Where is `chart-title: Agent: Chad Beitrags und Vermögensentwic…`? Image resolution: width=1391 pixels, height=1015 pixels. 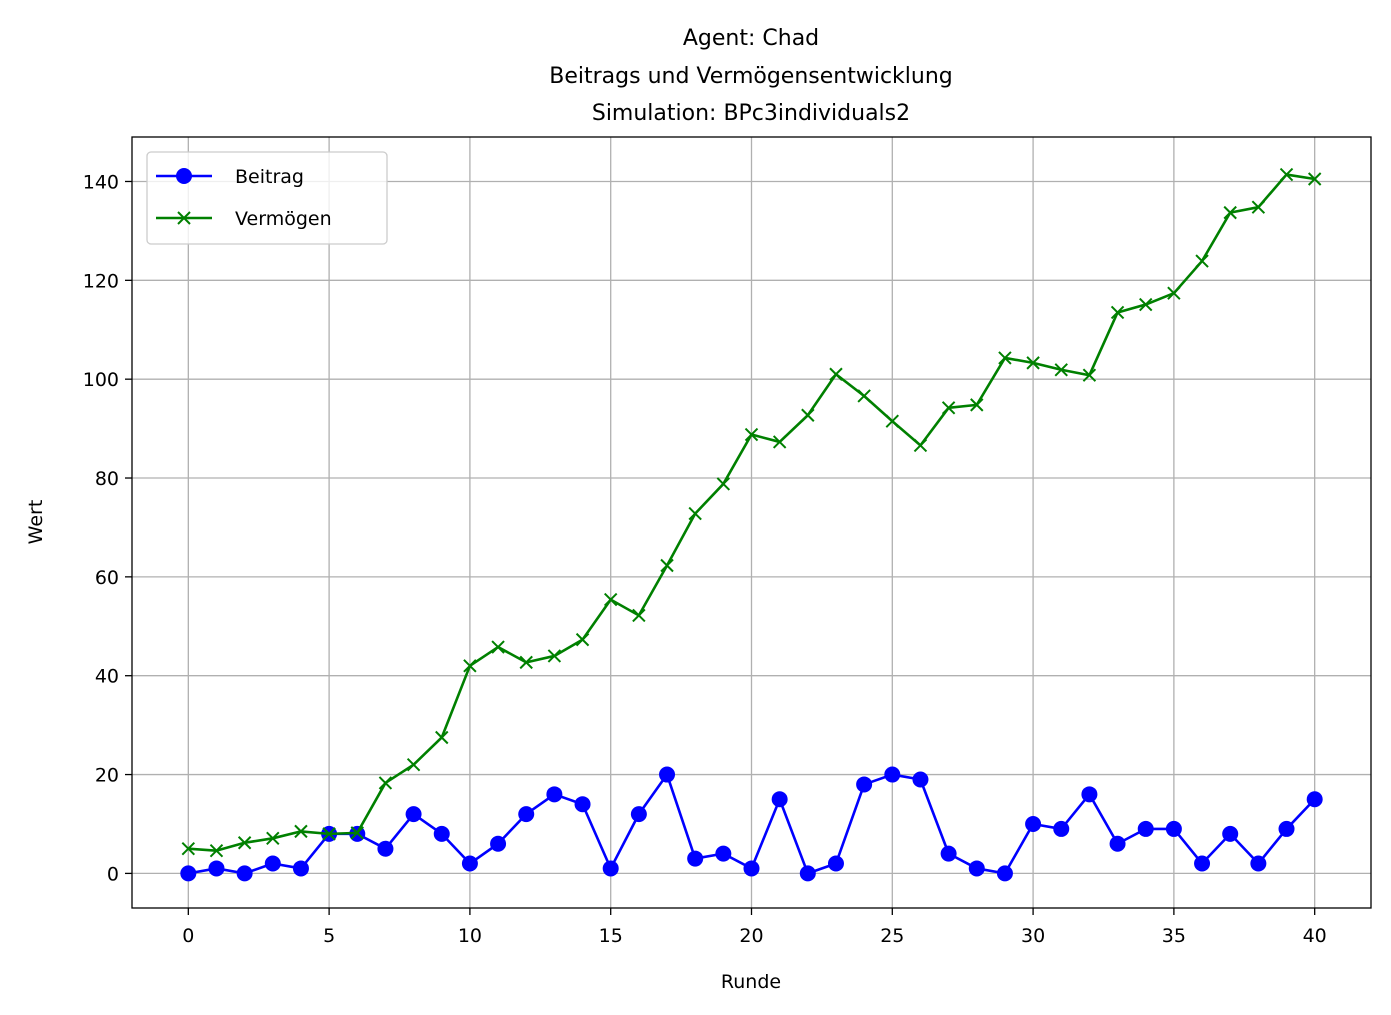
chart-title: Agent: Chad Beitrags und Vermögensentwic… is located at coordinates (751, 76).